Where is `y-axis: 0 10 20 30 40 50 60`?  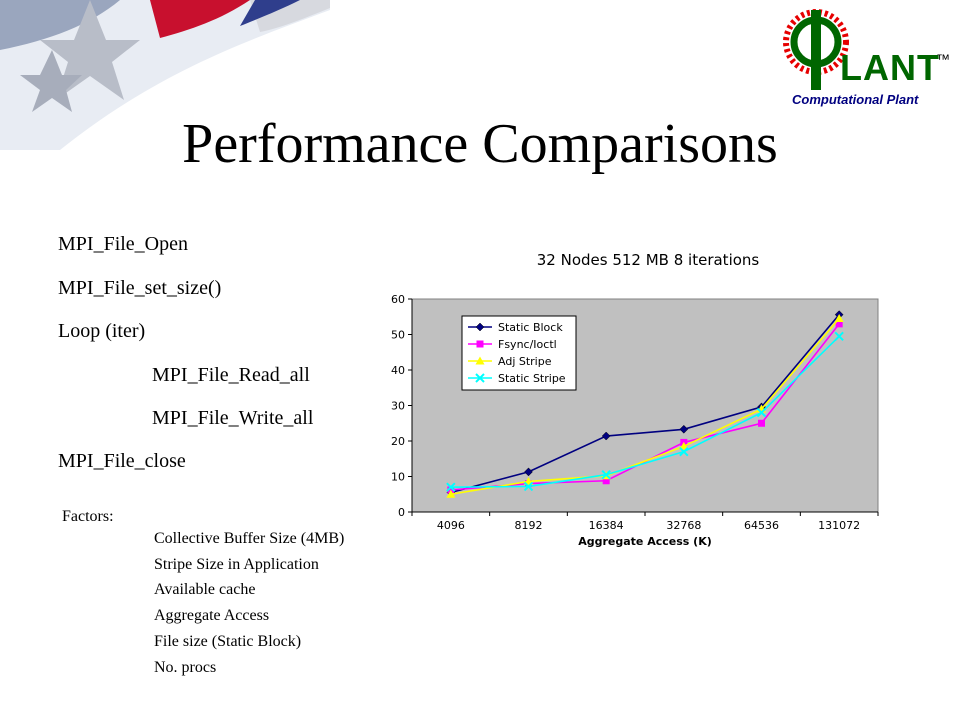
y-axis: 0 10 20 30 40 50 60 is located at coordinates (402, 406).